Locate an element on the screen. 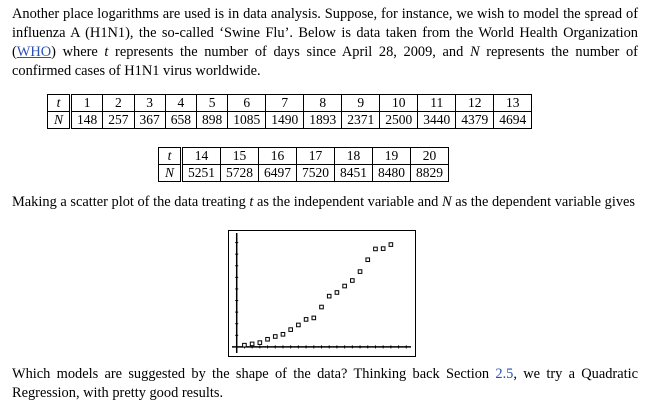  table-cell: 367 is located at coordinates (149, 120).